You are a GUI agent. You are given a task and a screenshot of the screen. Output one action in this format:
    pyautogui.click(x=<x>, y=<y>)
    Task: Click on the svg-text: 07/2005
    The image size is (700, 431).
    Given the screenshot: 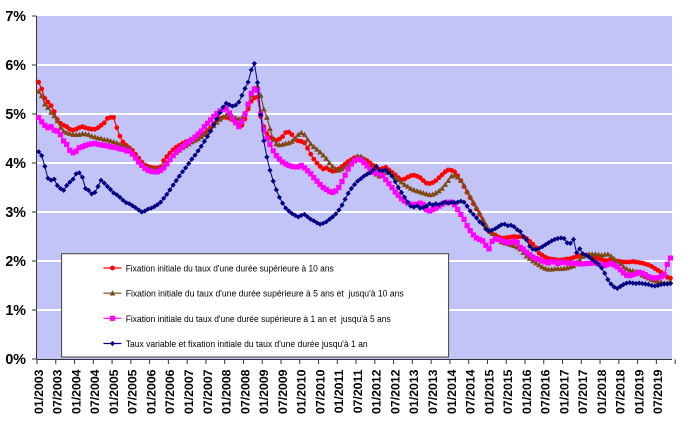 What is the action you would take?
    pyautogui.click(x=133, y=391)
    